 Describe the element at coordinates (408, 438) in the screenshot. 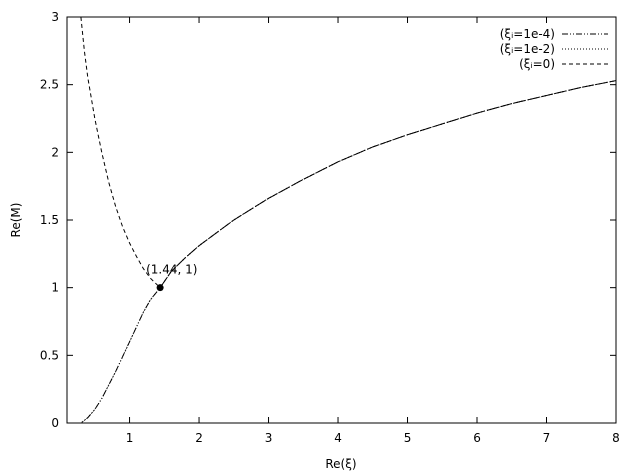

I see `x-tick-label: 5` at that location.